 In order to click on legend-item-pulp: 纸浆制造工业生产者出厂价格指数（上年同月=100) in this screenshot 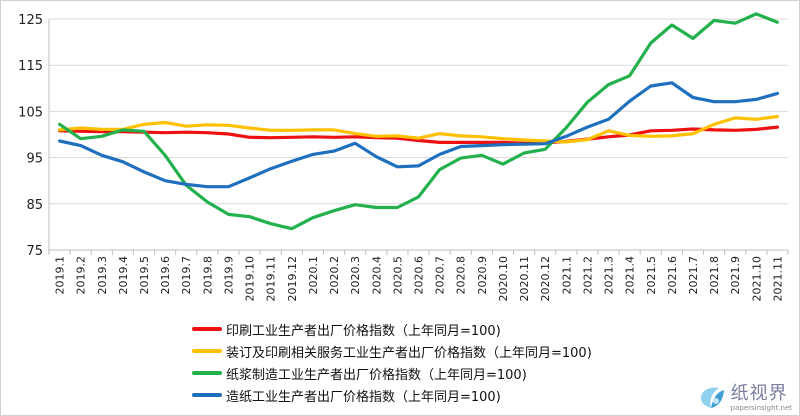, I will do `click(392, 373)`.